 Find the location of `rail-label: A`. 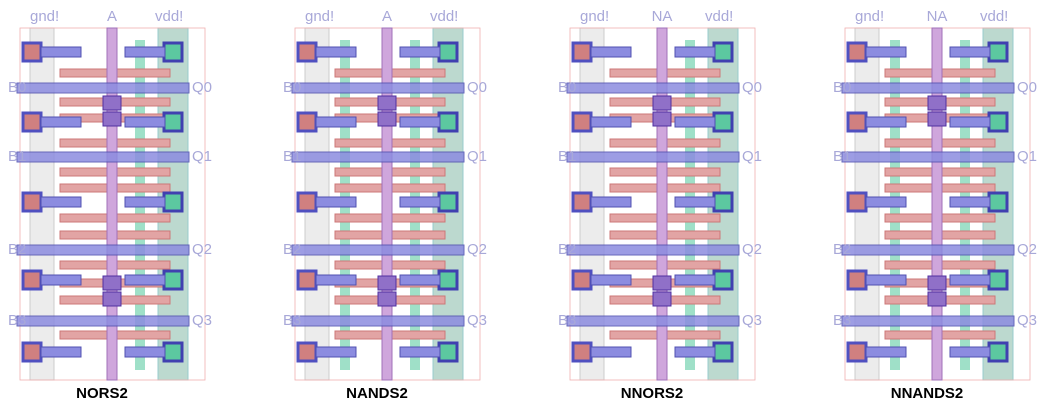

rail-label: A is located at coordinates (387, 16).